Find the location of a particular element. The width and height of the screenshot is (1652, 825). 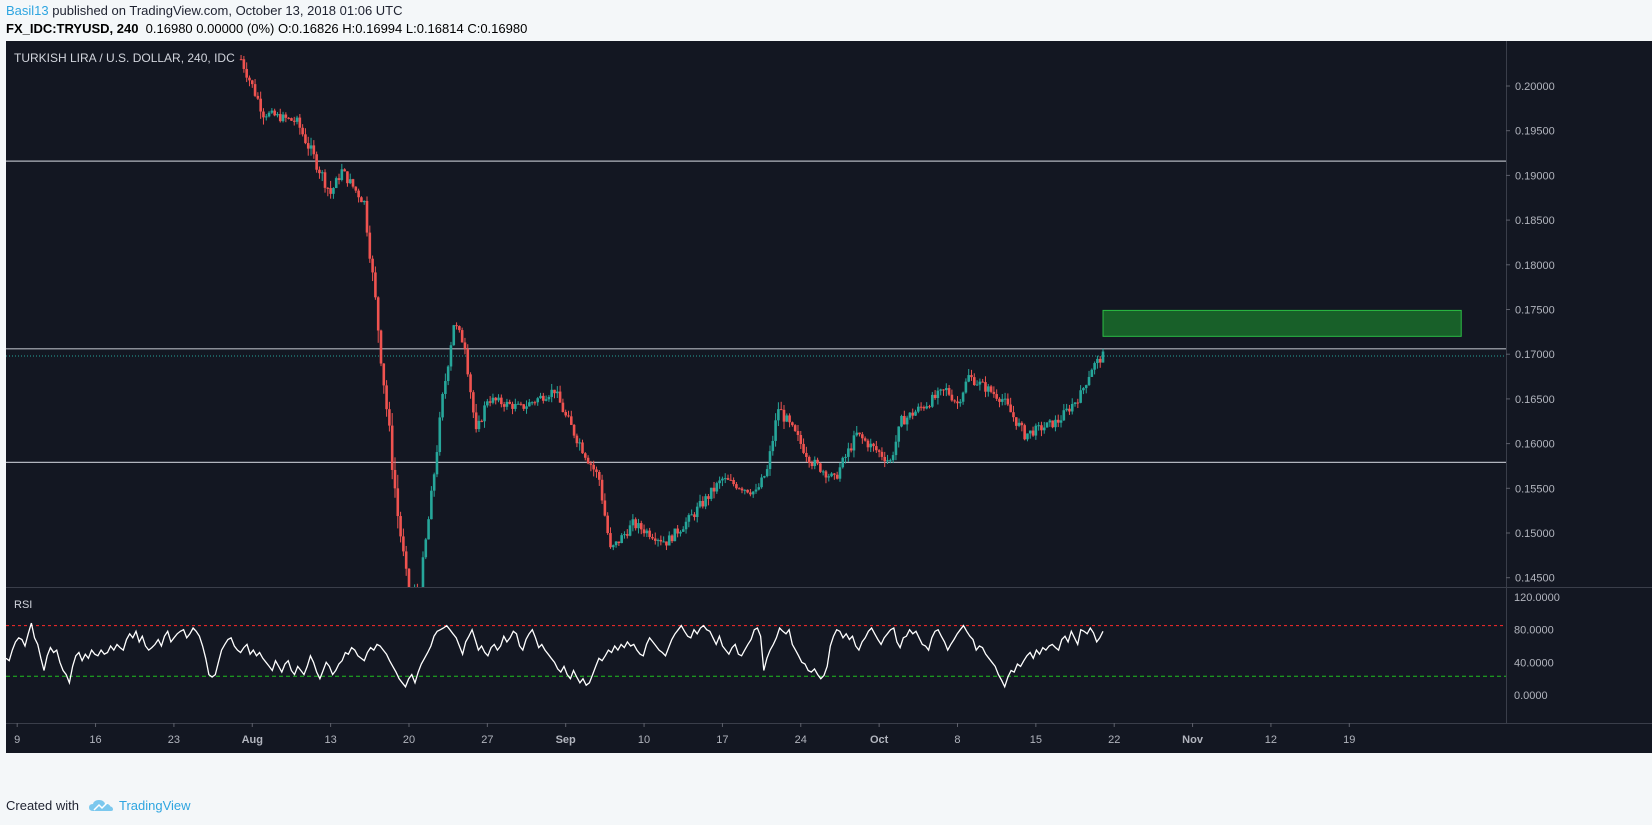

price-tick-label: 0.19000 is located at coordinates (1535, 176).